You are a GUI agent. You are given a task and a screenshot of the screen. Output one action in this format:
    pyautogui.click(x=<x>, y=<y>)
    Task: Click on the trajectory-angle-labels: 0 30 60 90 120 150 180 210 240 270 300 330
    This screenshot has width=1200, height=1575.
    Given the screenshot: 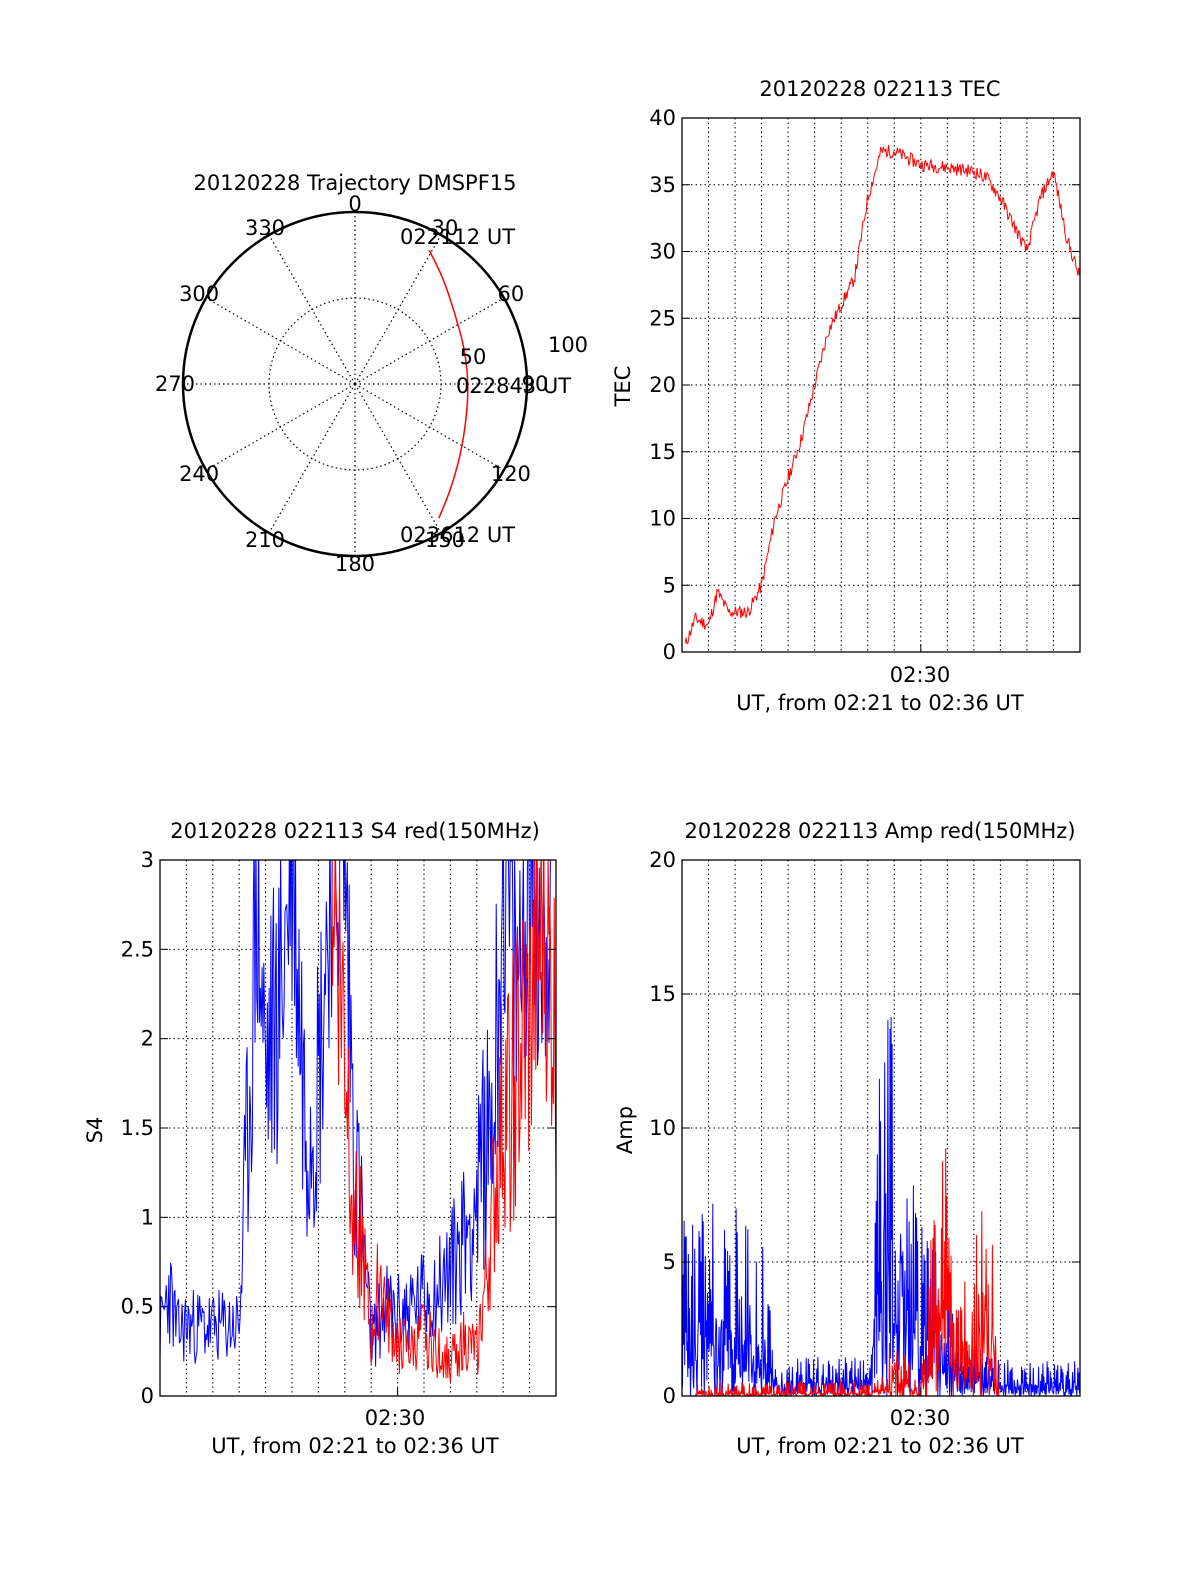 What is the action you would take?
    pyautogui.click(x=351, y=384)
    